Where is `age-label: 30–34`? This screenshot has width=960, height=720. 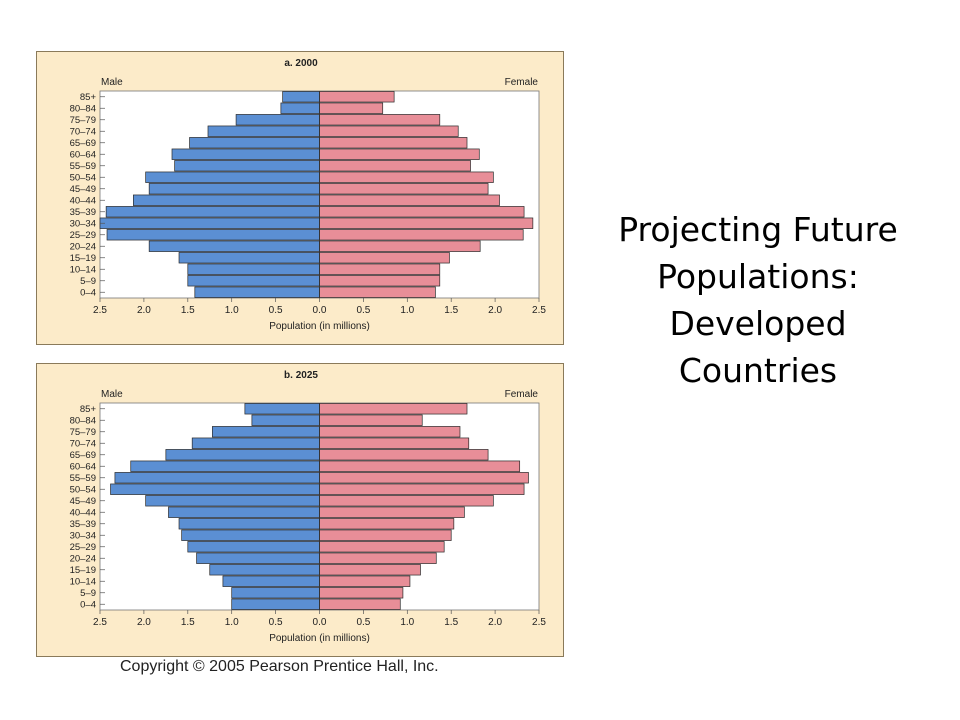
age-label: 30–34 is located at coordinates (83, 536).